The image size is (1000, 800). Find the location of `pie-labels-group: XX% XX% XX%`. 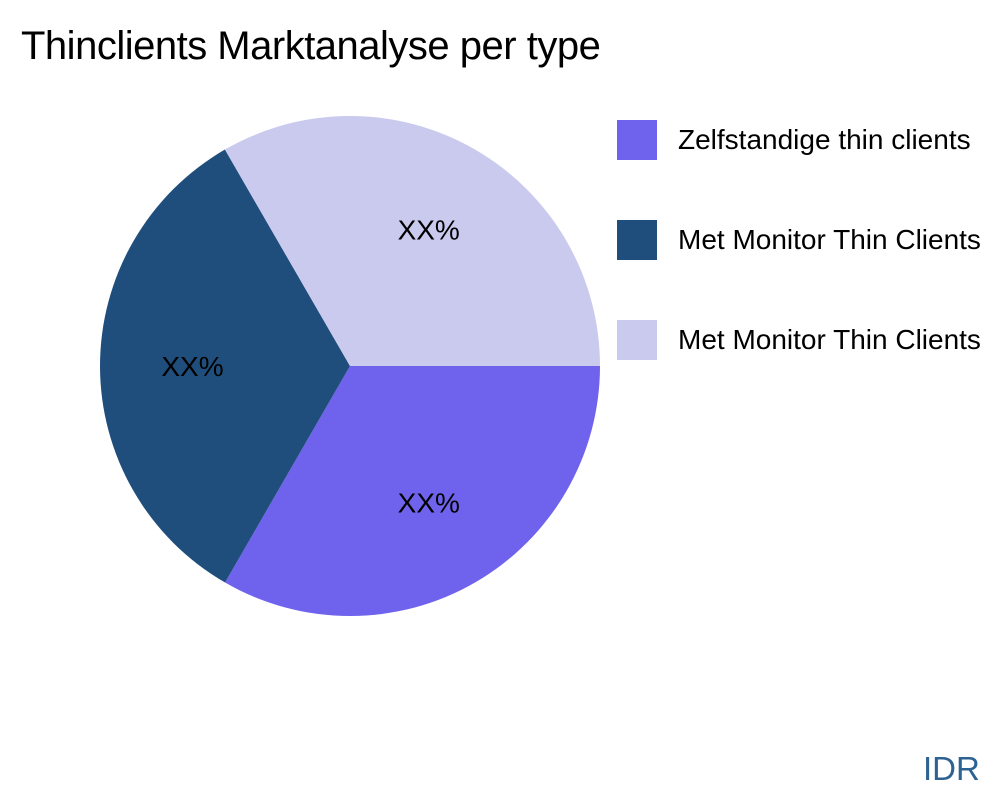

pie-labels-group: XX% XX% XX% is located at coordinates (310, 367).